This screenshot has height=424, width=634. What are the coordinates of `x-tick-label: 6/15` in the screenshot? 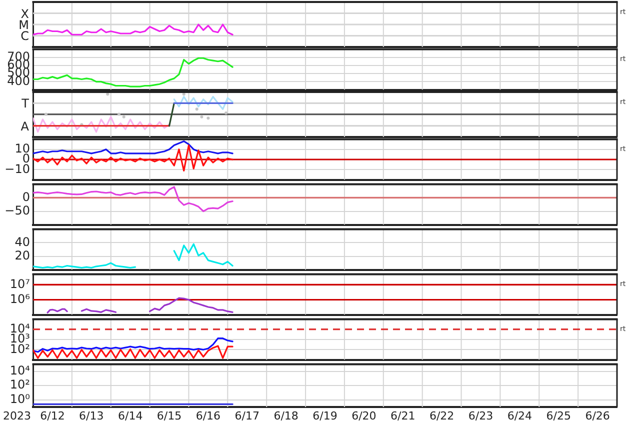 It's located at (169, 415).